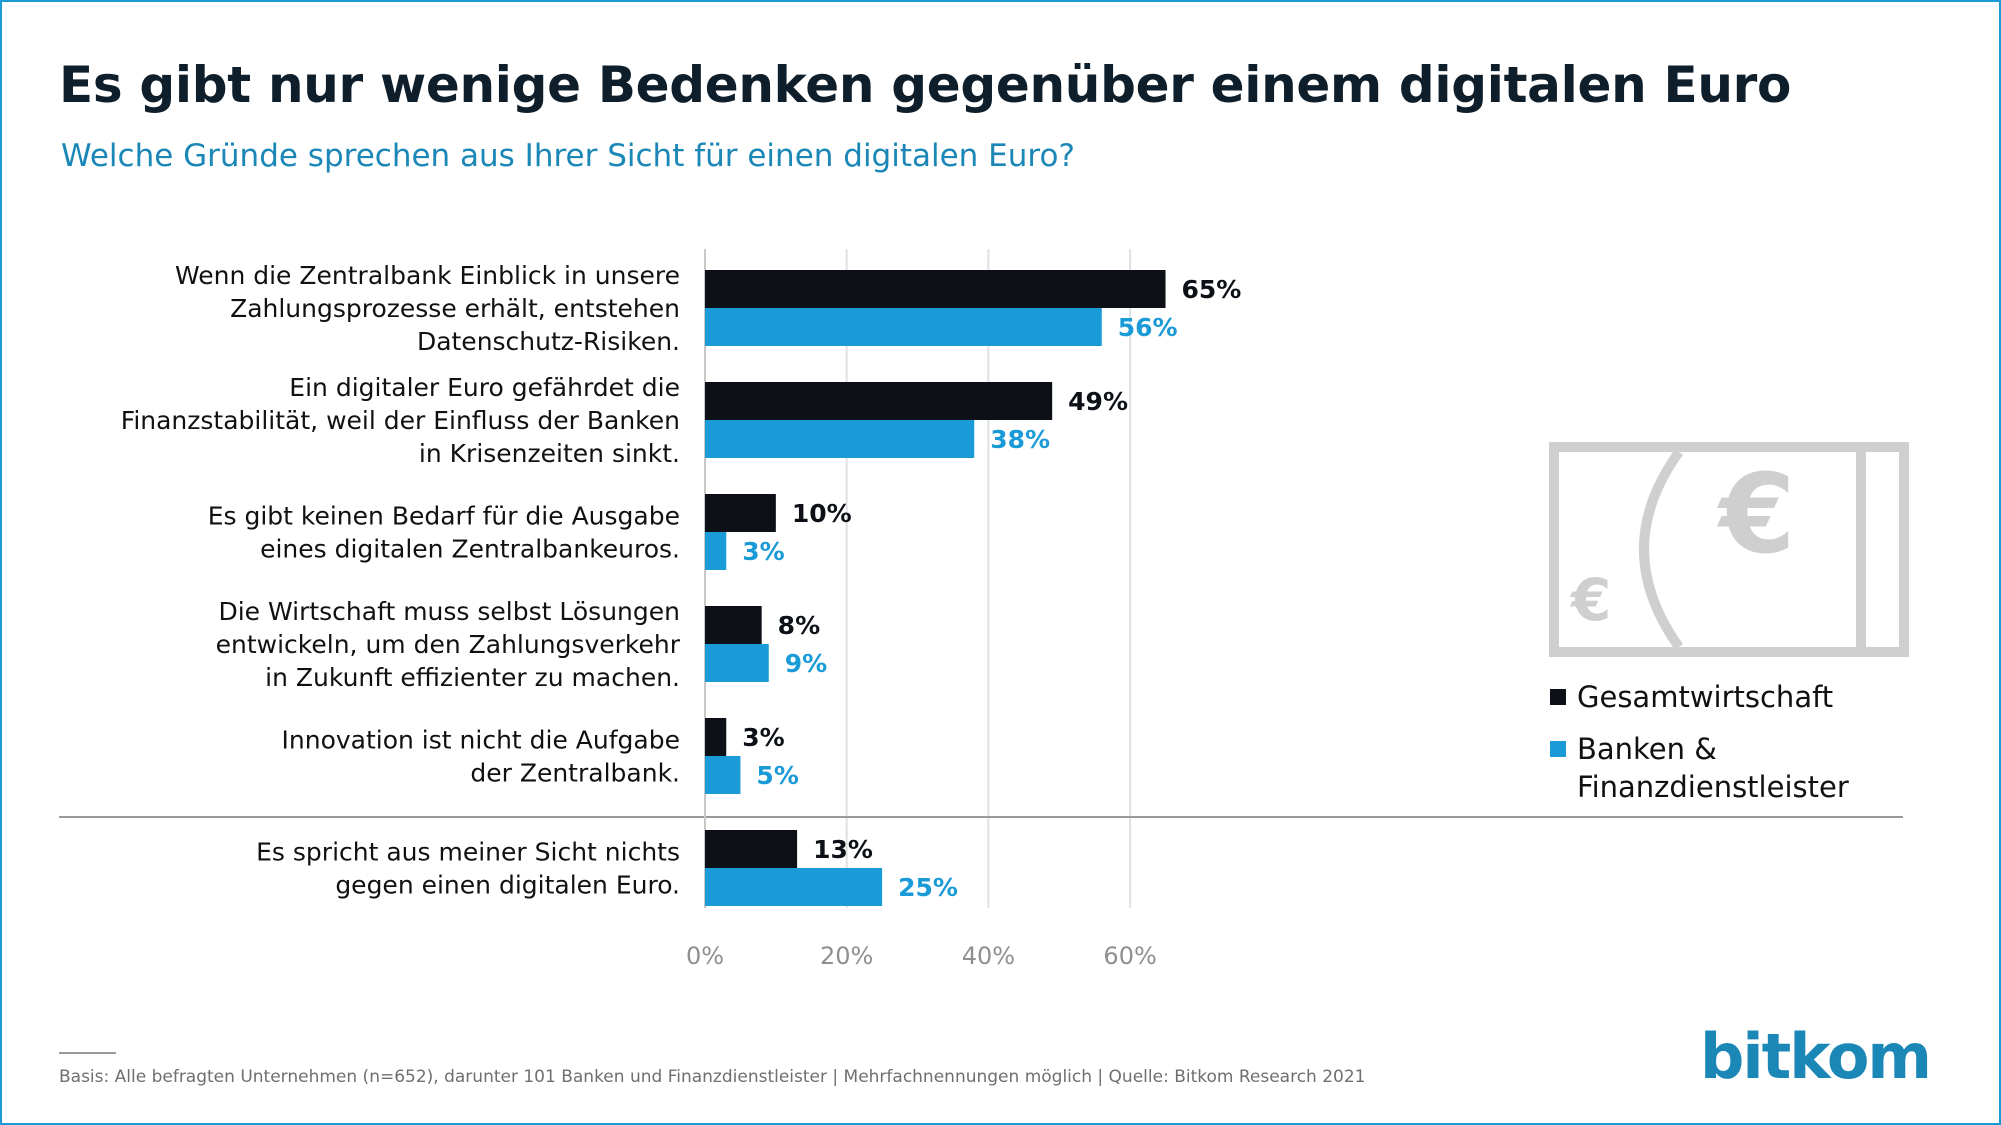  What do you see at coordinates (575, 773) in the screenshot?
I see `category-label: der Zentralbank.` at bounding box center [575, 773].